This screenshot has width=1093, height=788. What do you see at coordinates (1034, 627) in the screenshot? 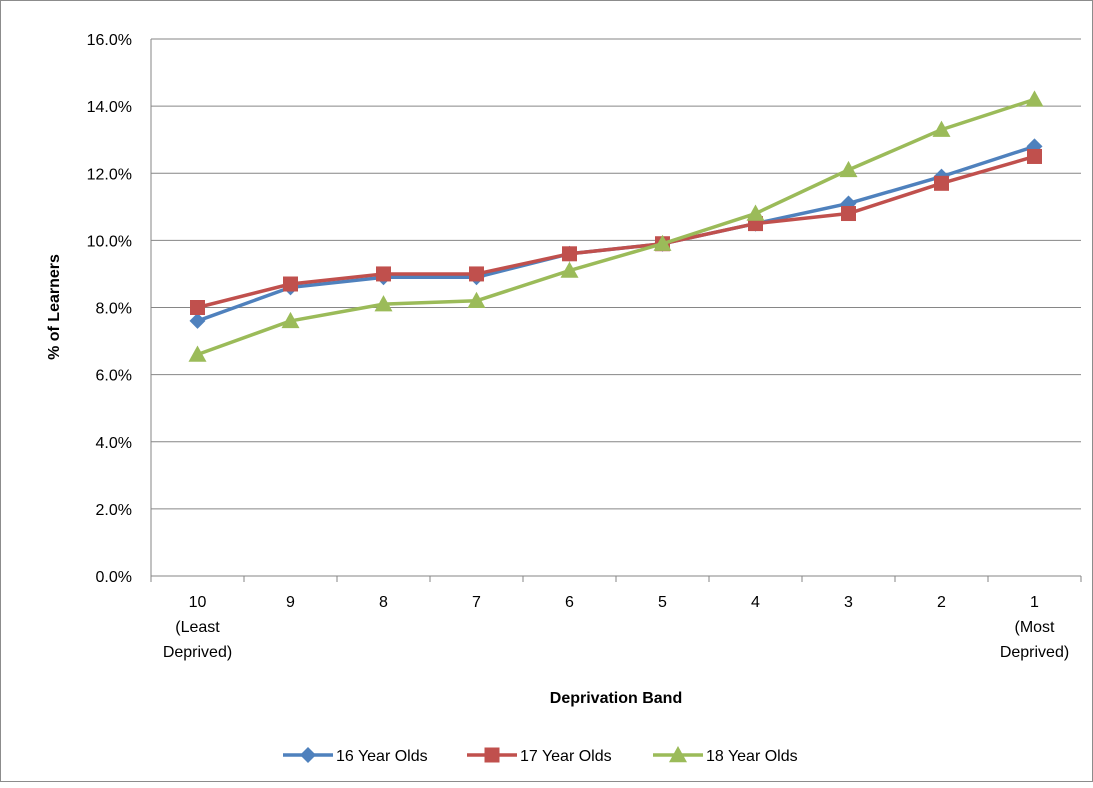
I see `x-tick-label: 1 (Most Deprived)` at bounding box center [1034, 627].